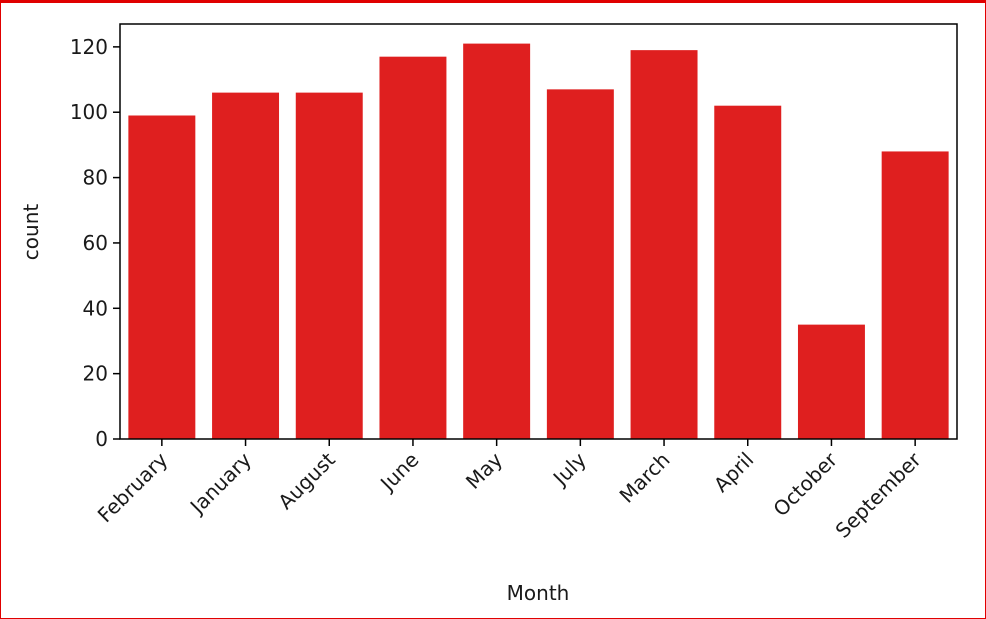 This screenshot has height=619, width=986. I want to click on y-axis-ticks: 0 20 40 60 80 100 120, so click(95, 243).